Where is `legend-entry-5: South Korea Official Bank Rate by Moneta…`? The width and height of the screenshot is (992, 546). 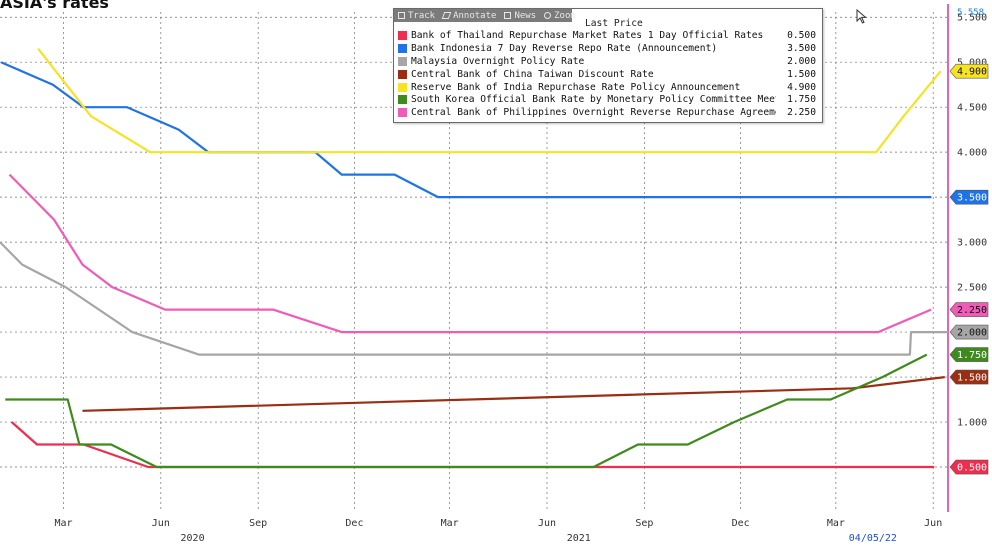
legend-entry-5: South Korea Official Bank Rate by Moneta… is located at coordinates (607, 99).